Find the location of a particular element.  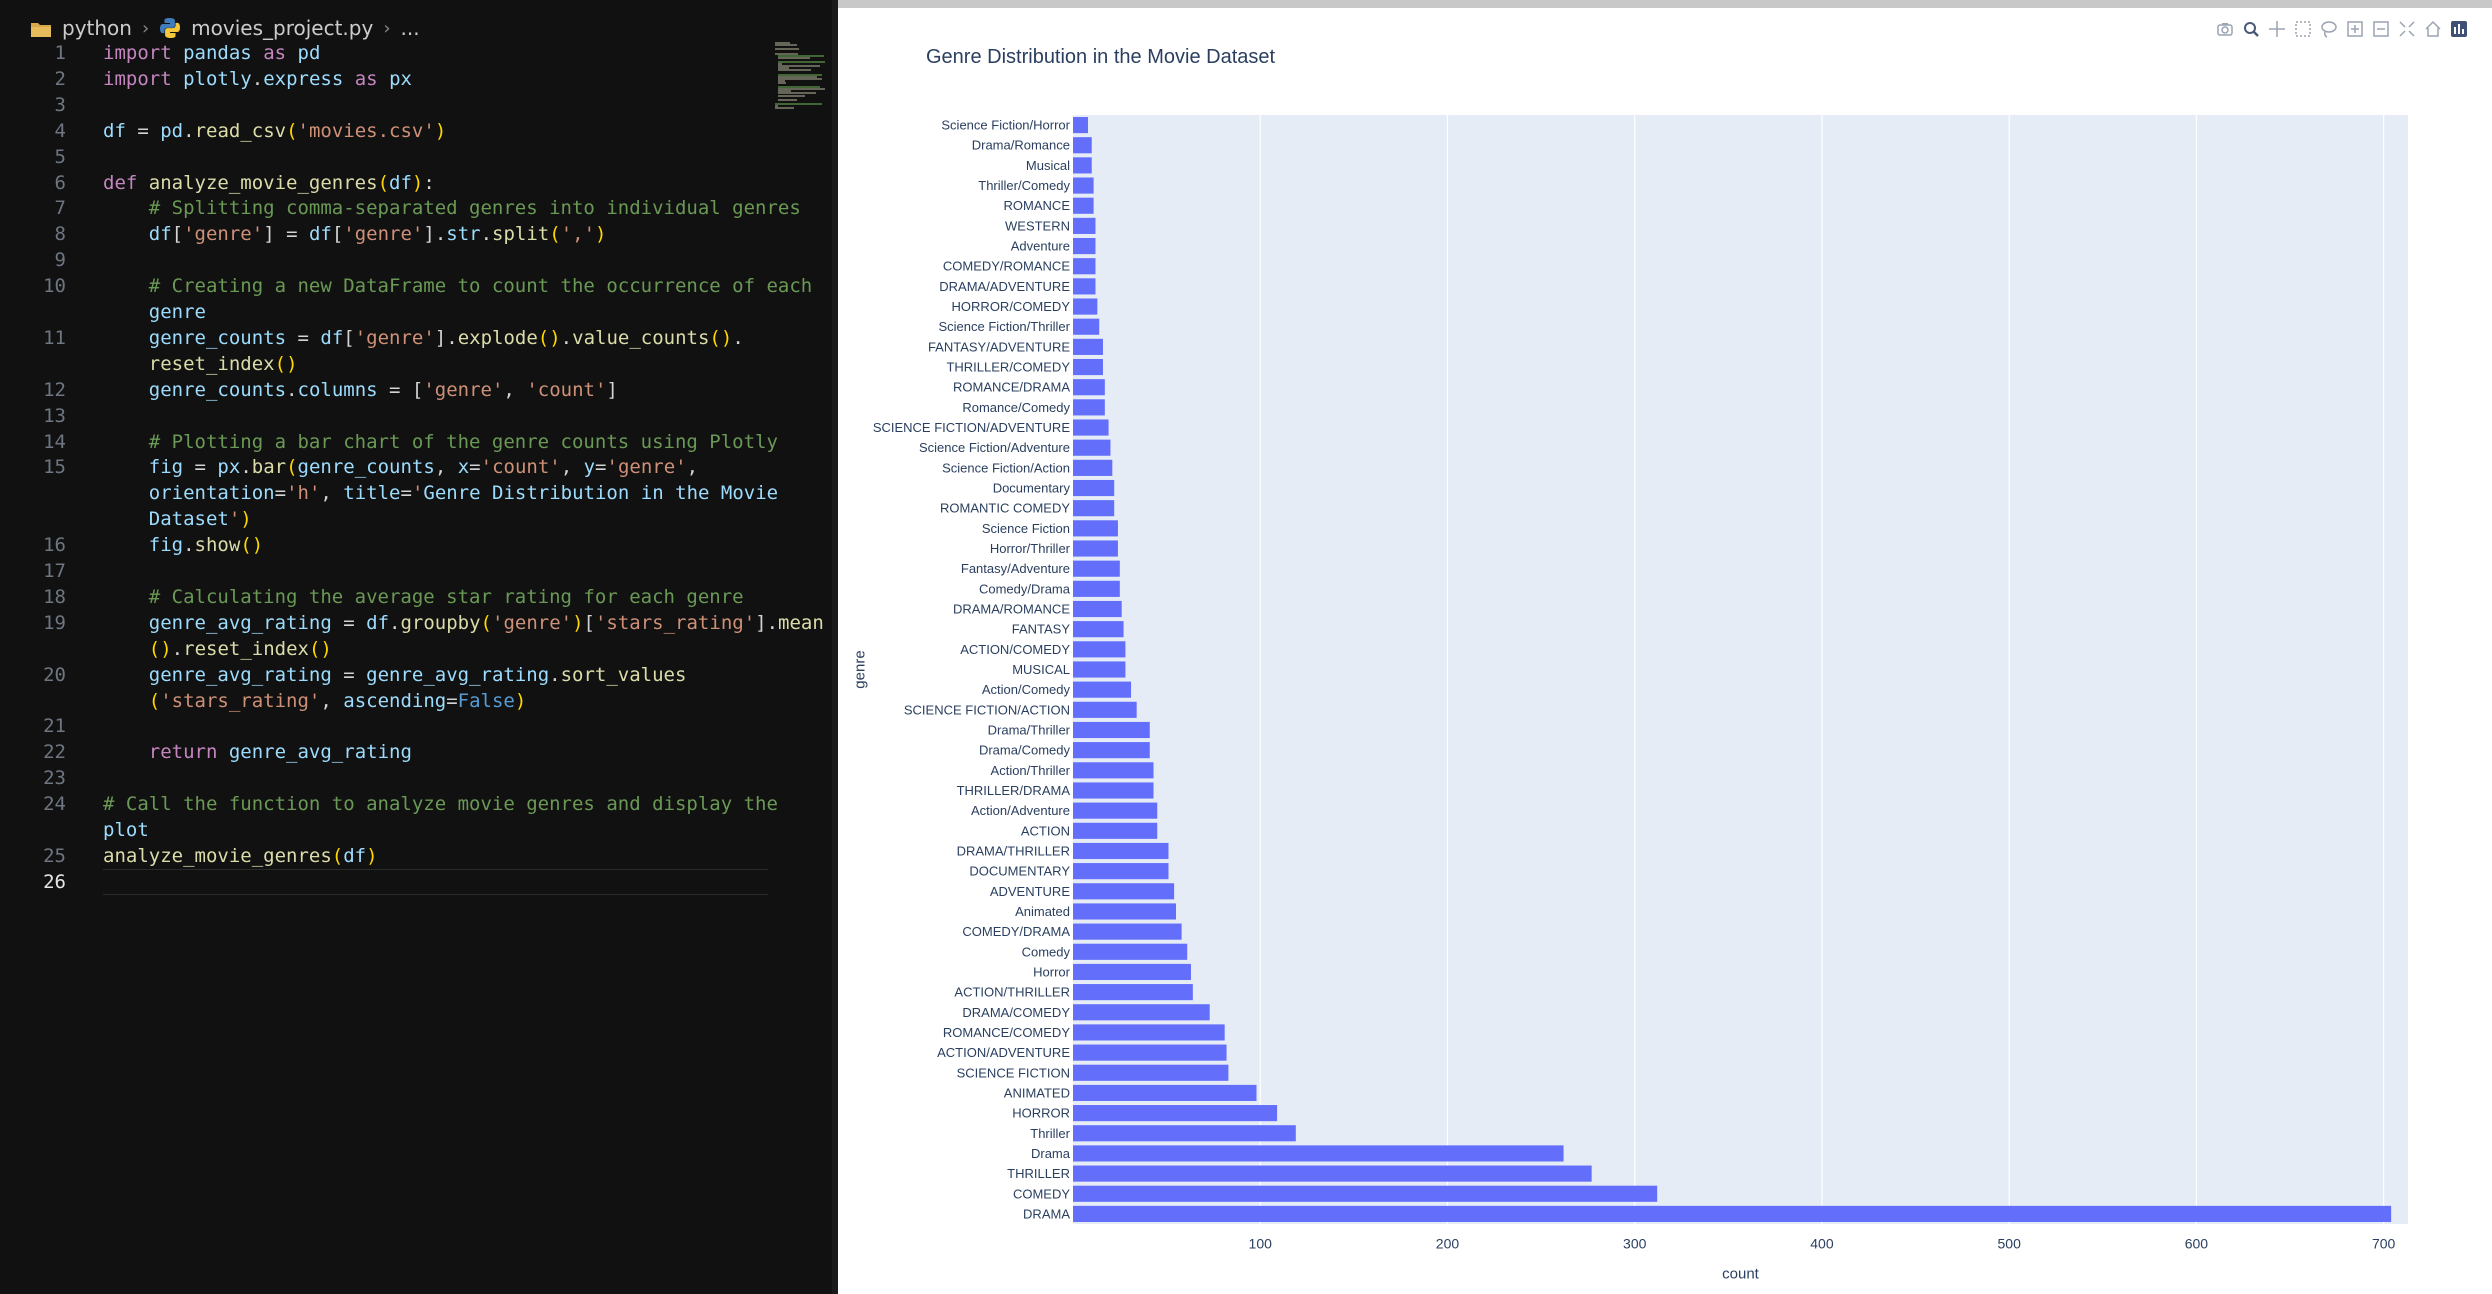

breadcrumb-folder: python is located at coordinates (97, 28).